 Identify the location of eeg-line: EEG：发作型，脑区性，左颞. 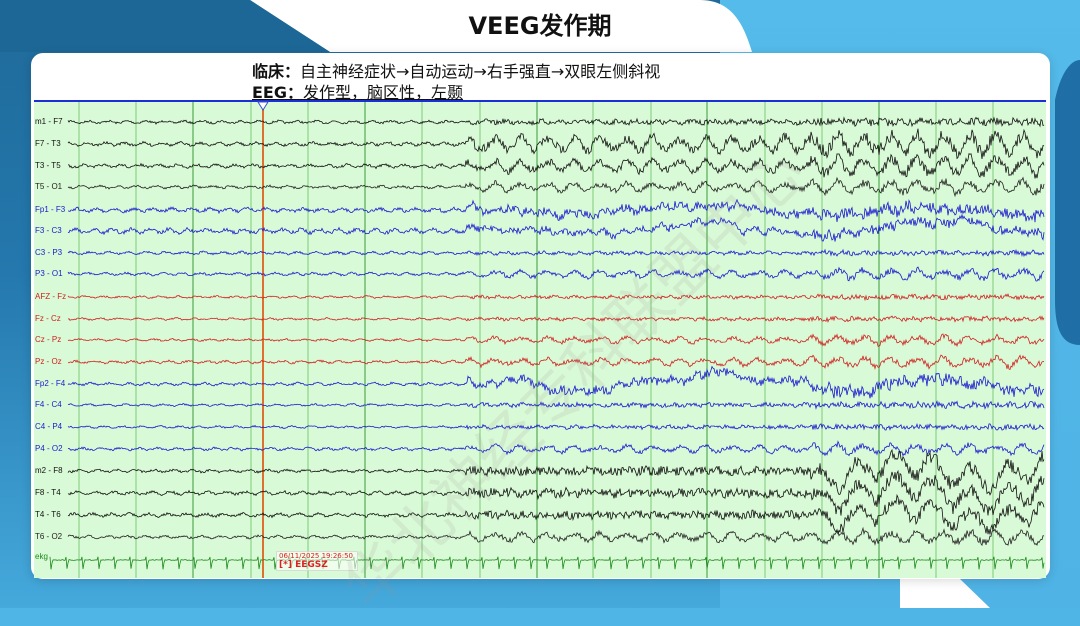
(456, 92).